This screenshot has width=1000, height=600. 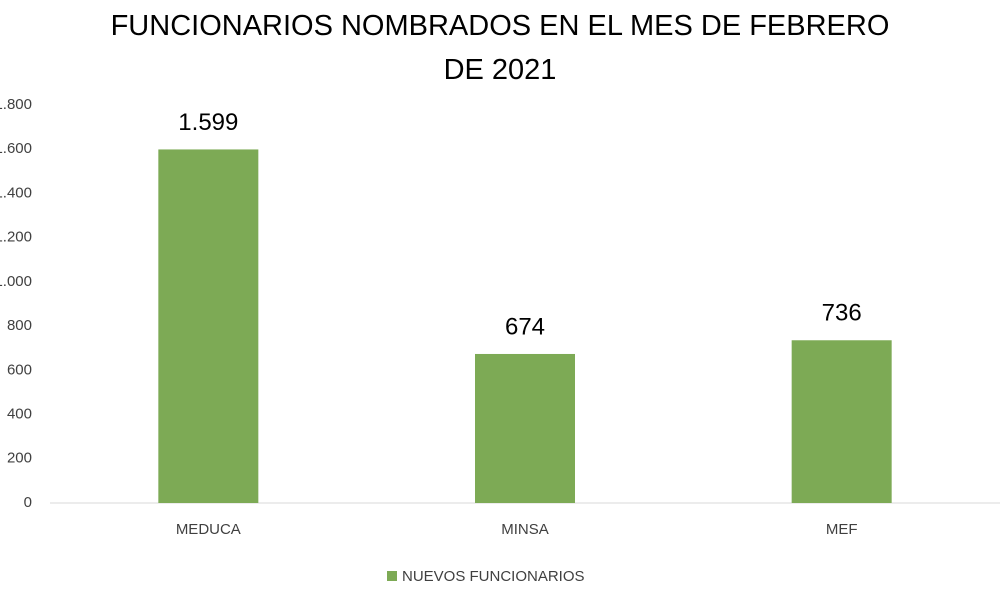 I want to click on y-tick-label: 400, so click(x=19, y=414).